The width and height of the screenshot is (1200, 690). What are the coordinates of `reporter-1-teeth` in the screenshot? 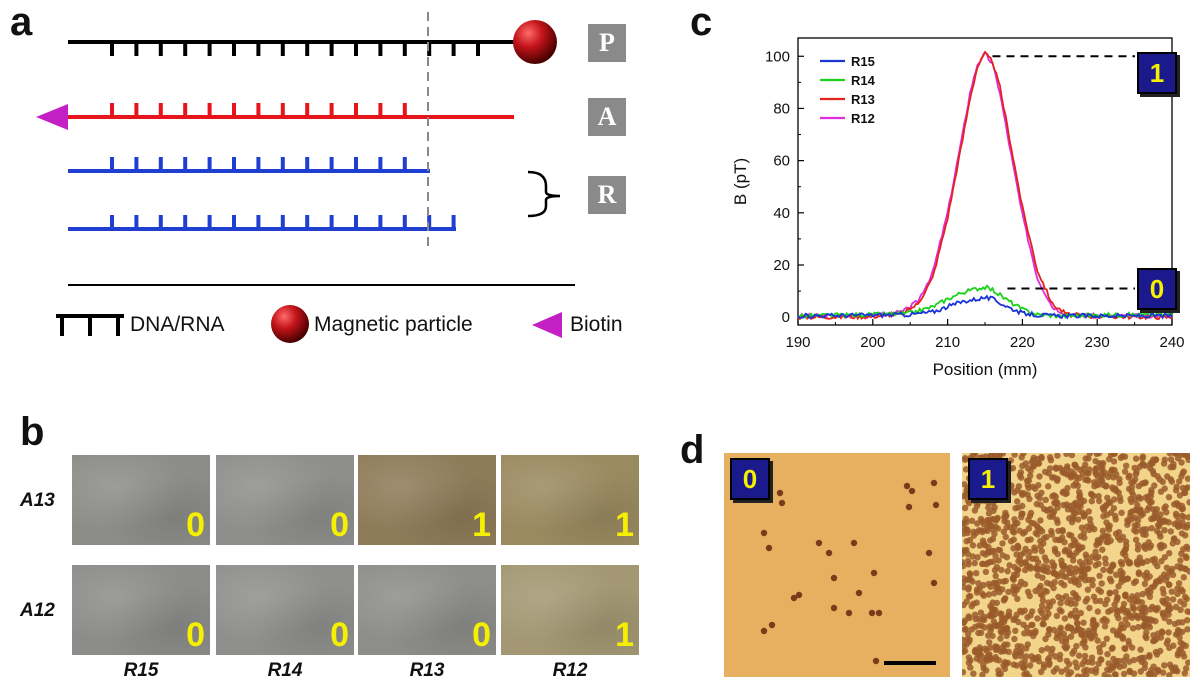 It's located at (258, 164).